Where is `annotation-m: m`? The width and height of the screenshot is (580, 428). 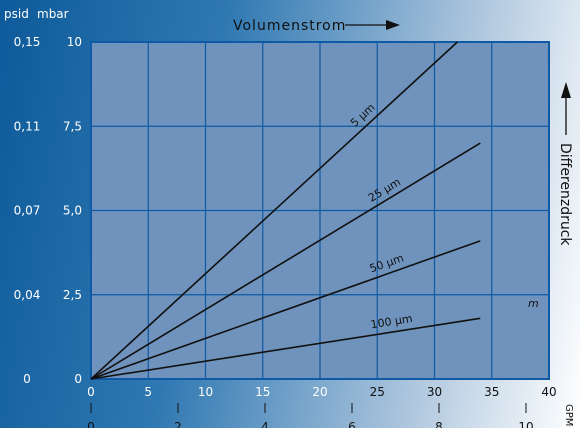 annotation-m: m is located at coordinates (533, 303).